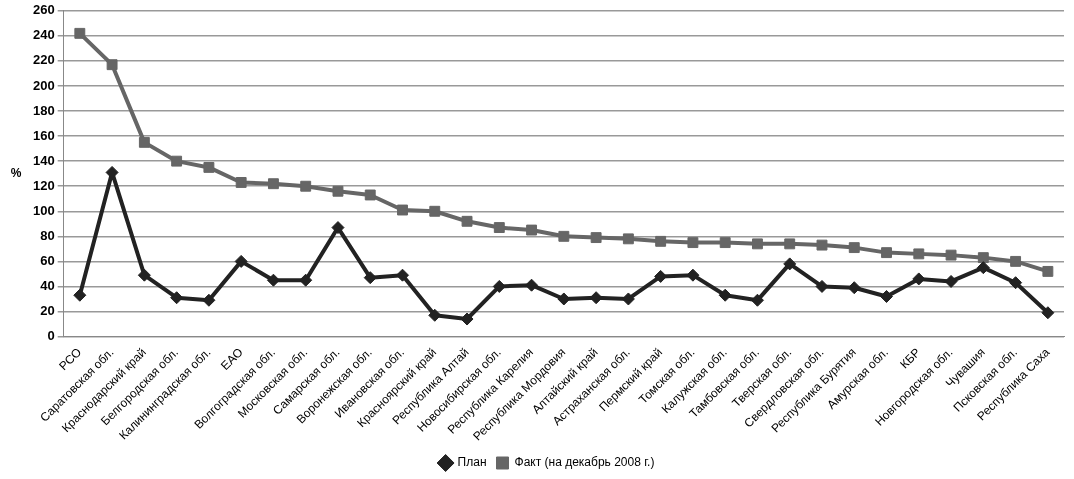 The width and height of the screenshot is (1074, 479). What do you see at coordinates (16, 173) in the screenshot?
I see `y-axis-title: %` at bounding box center [16, 173].